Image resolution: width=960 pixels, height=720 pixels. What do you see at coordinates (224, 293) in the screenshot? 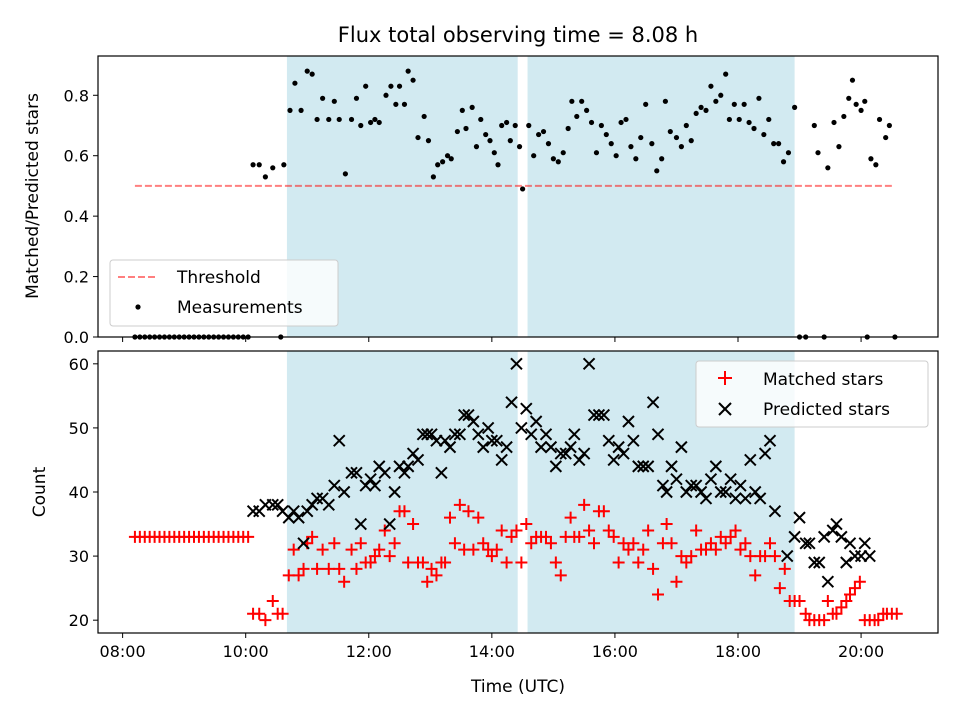
I see `top-legend-box` at bounding box center [224, 293].